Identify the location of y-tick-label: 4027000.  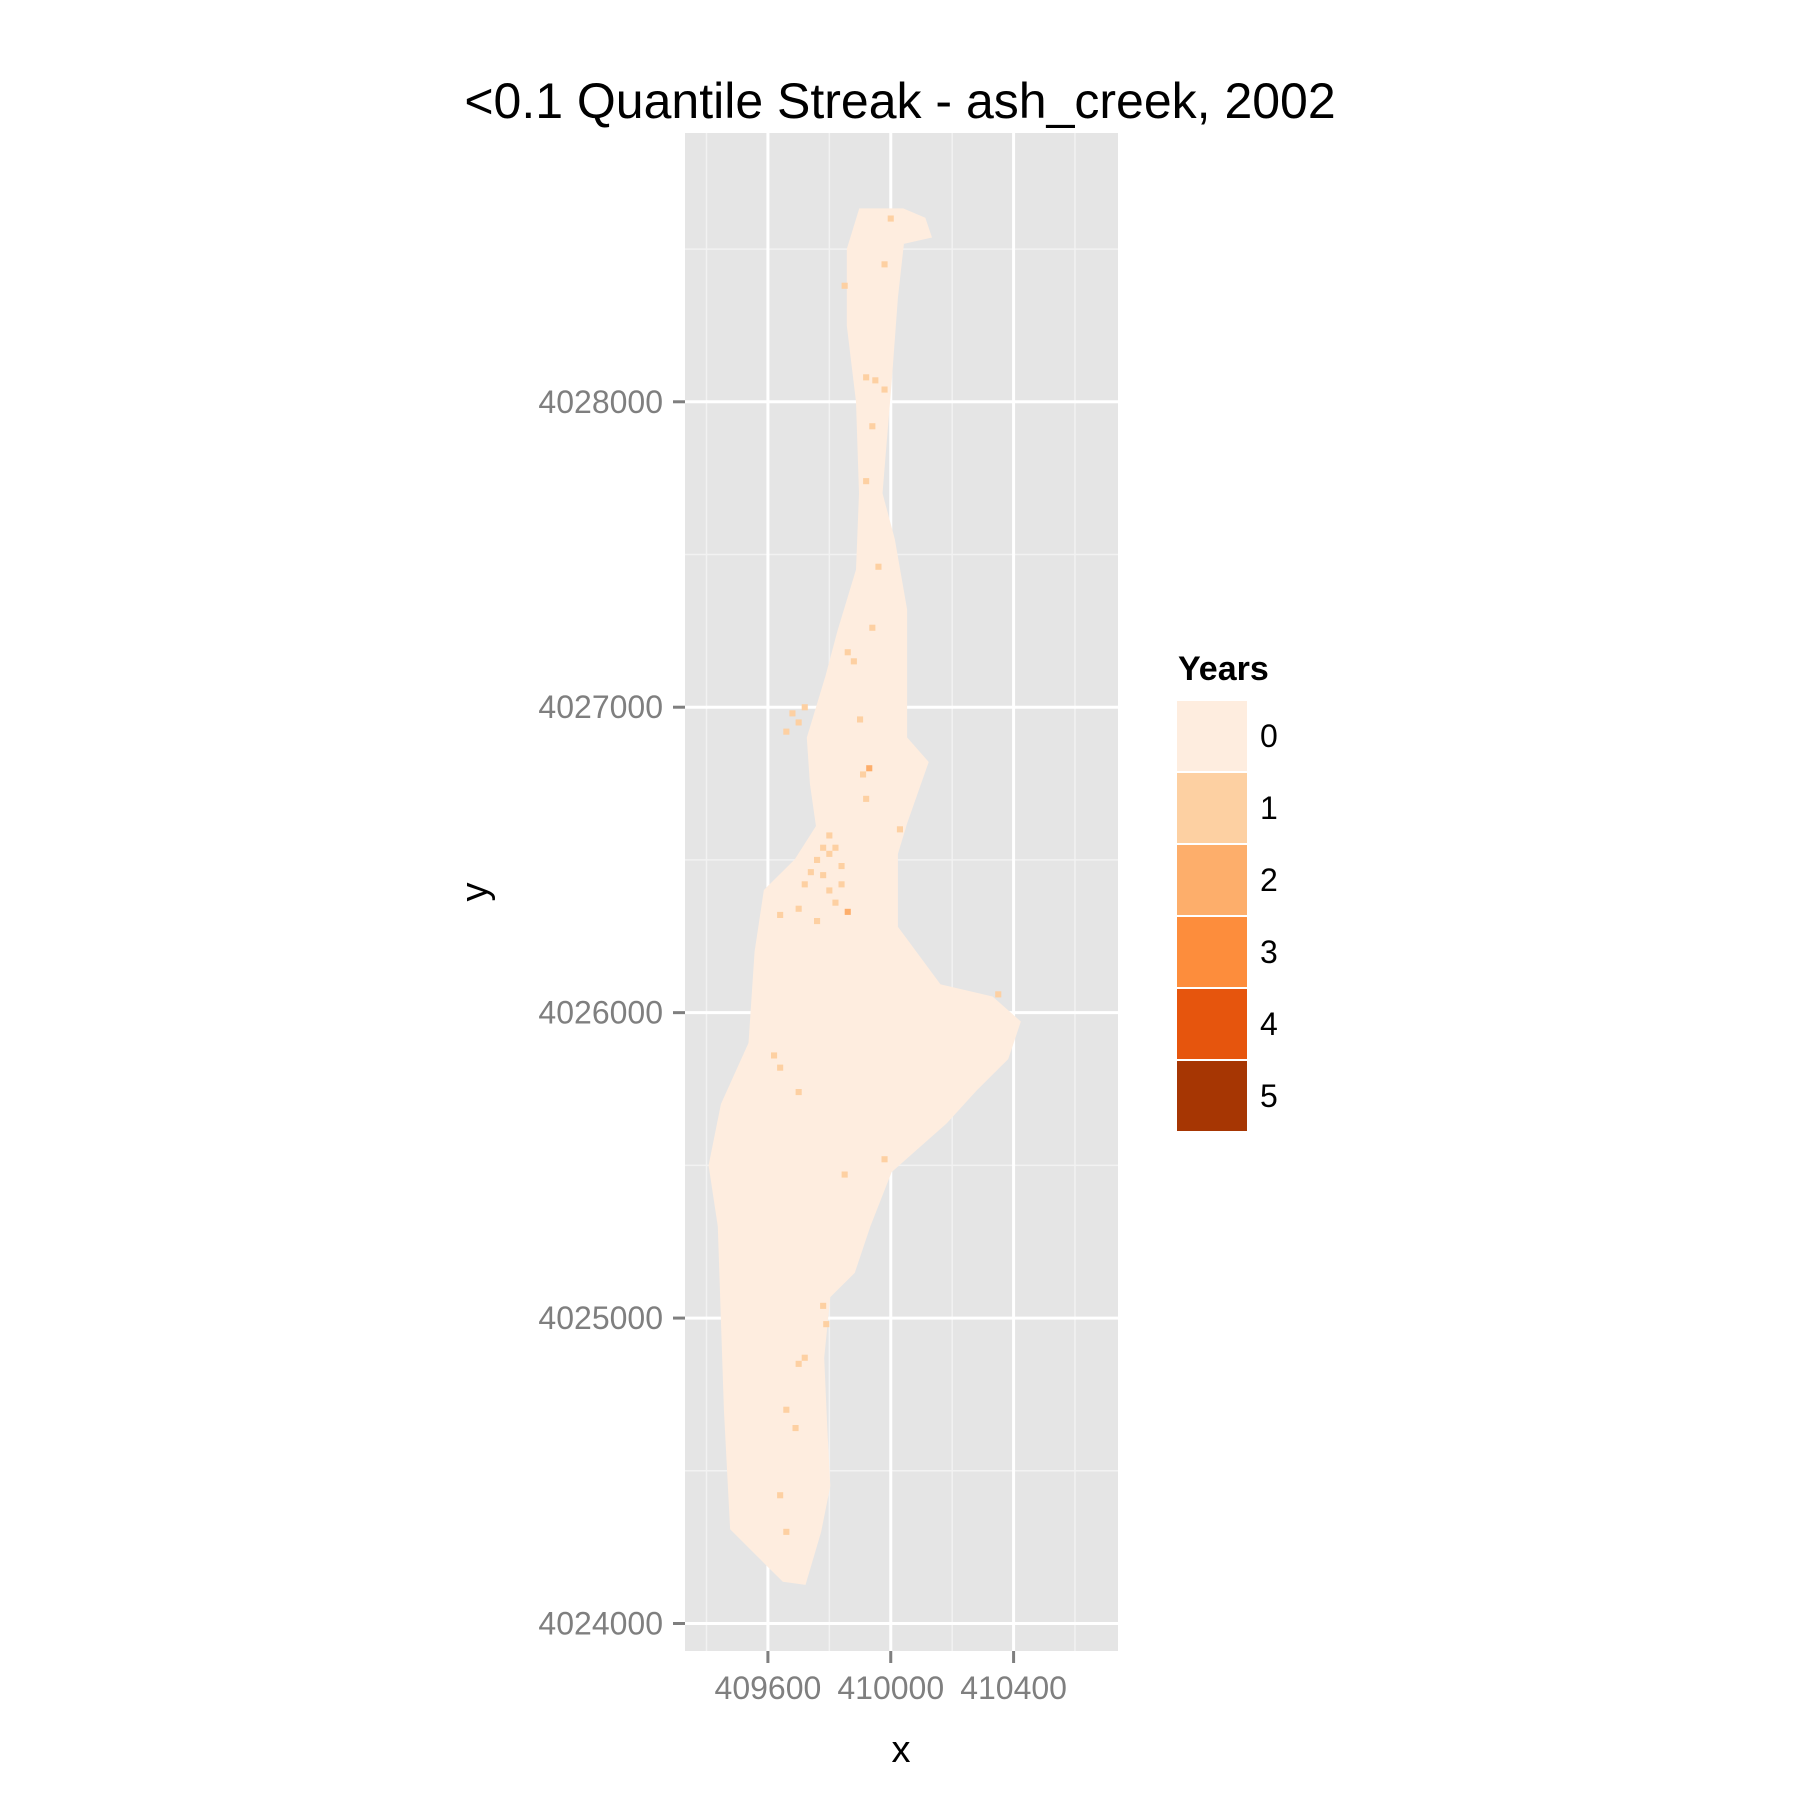
(600, 707).